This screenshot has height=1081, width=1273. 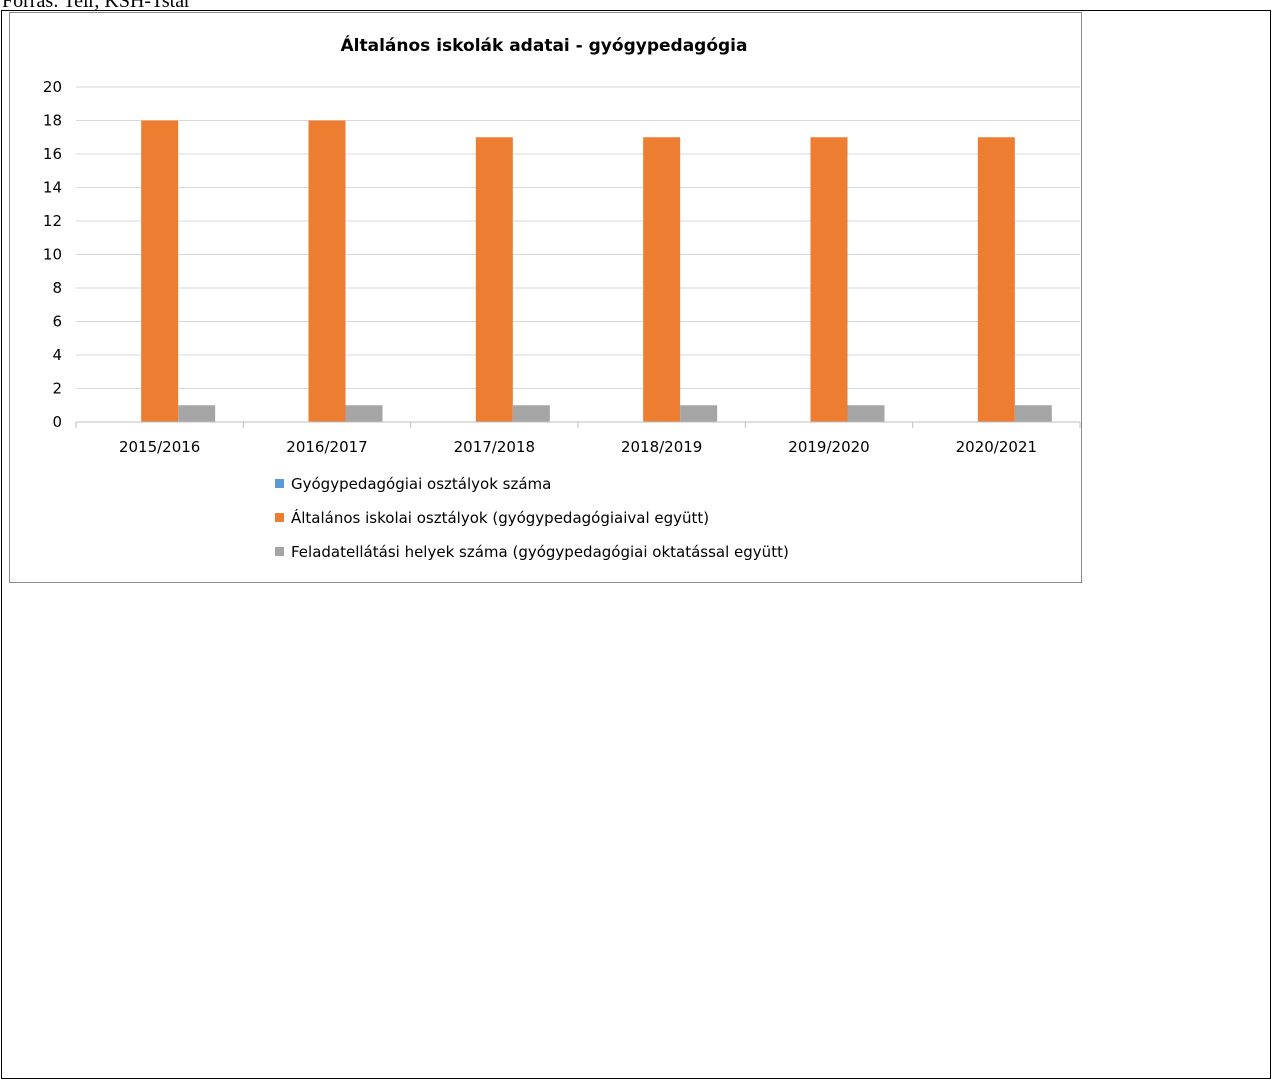 I want to click on bar-3-2018-2019, so click(x=699, y=413).